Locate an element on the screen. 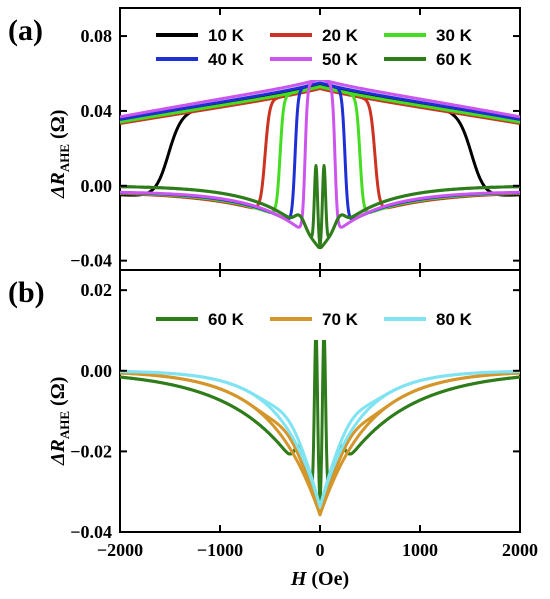 The image size is (550, 599). x-tick-label: 0 is located at coordinates (320, 550).